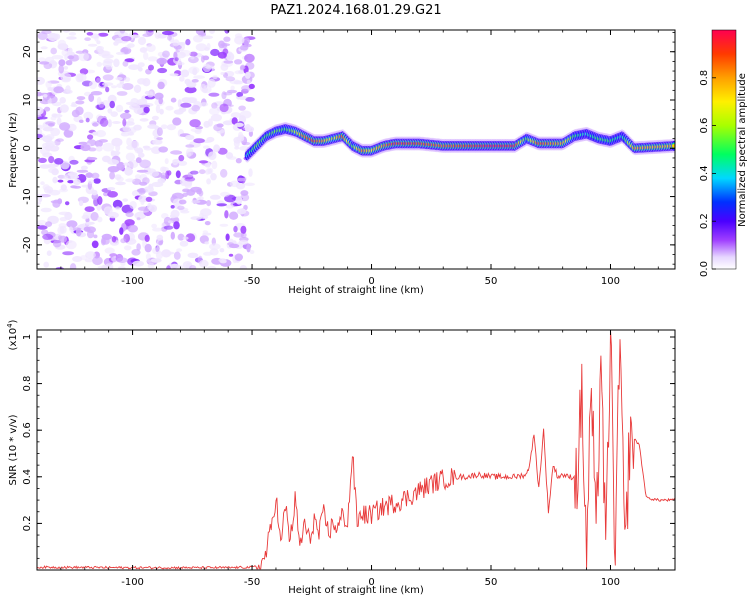 This screenshot has height=604, width=750. Describe the element at coordinates (704, 269) in the screenshot. I see `colorbar-tick-label: 0.0` at that location.